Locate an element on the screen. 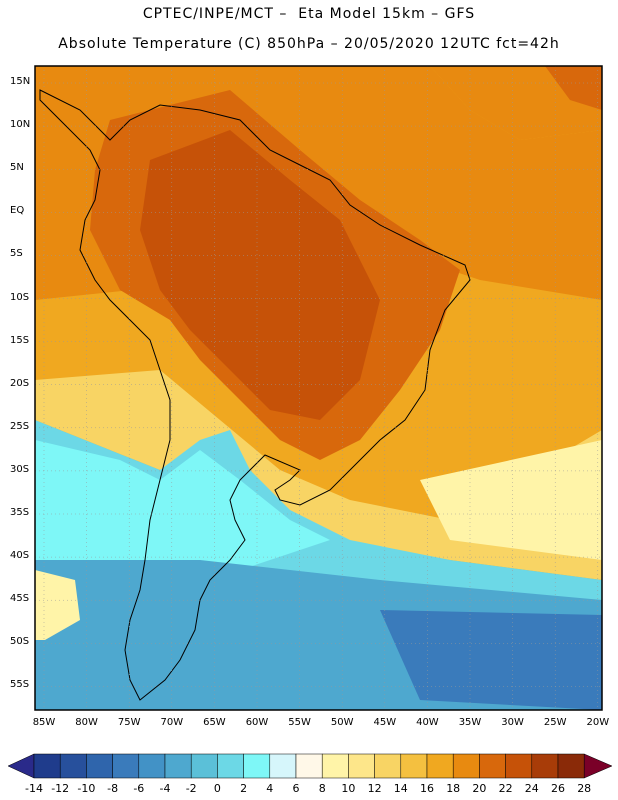 This screenshot has height=800, width=618. lat-label: 50S is located at coordinates (20, 642).